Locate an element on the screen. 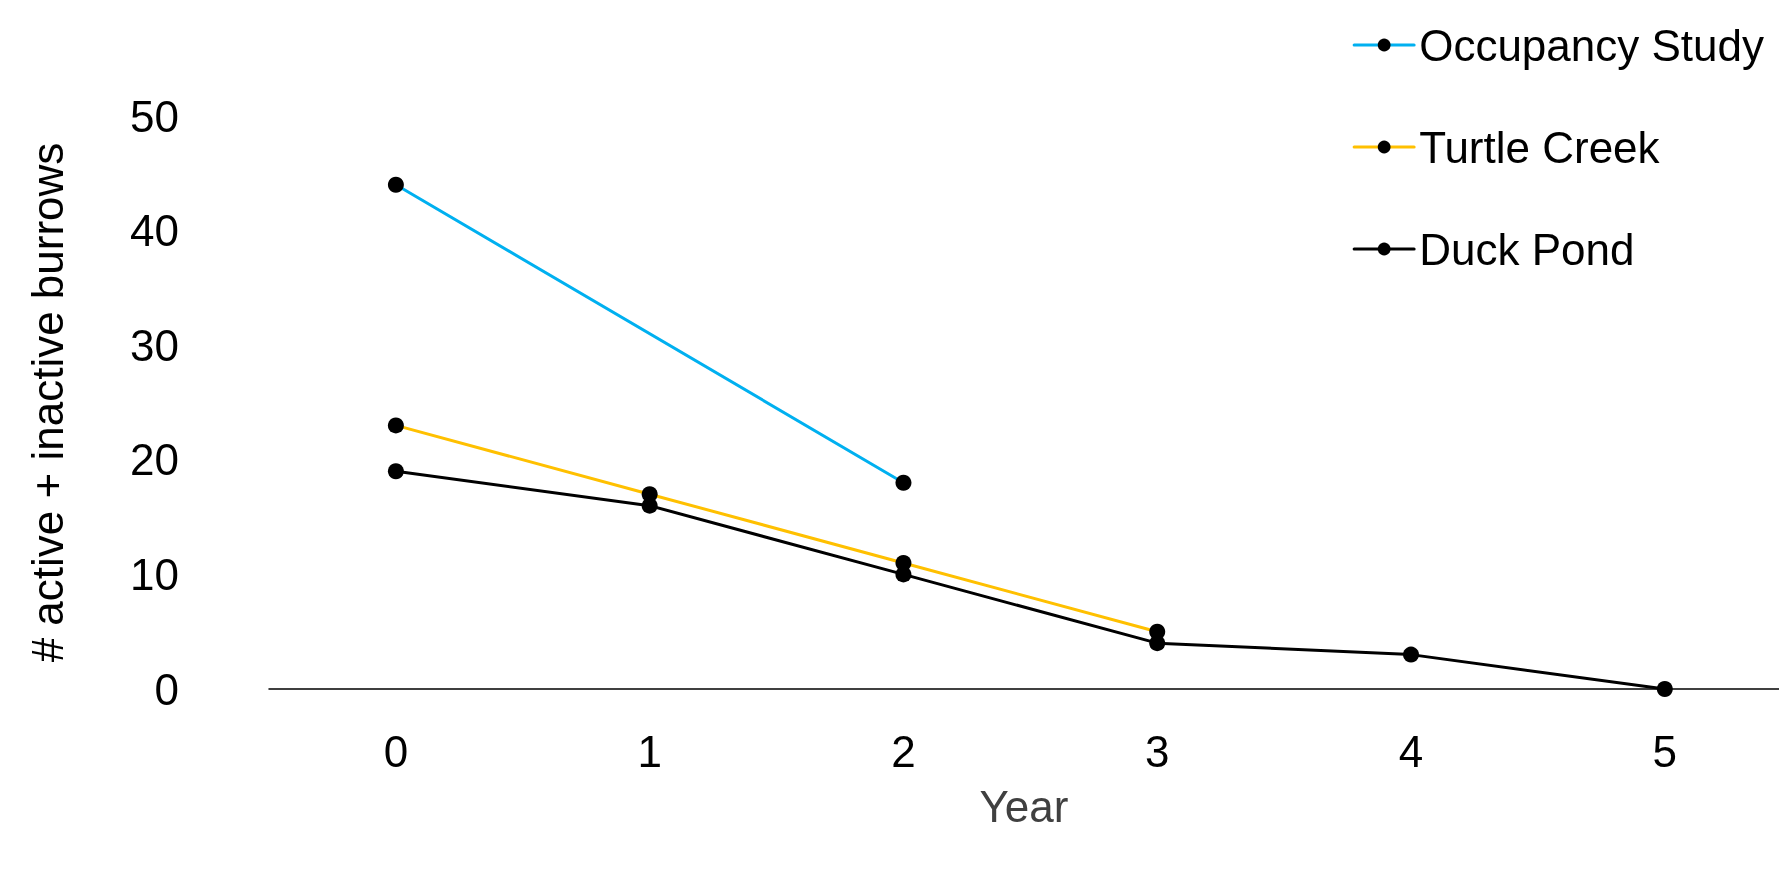 This screenshot has width=1779, height=887. x-tick-label: 0 is located at coordinates (396, 751).